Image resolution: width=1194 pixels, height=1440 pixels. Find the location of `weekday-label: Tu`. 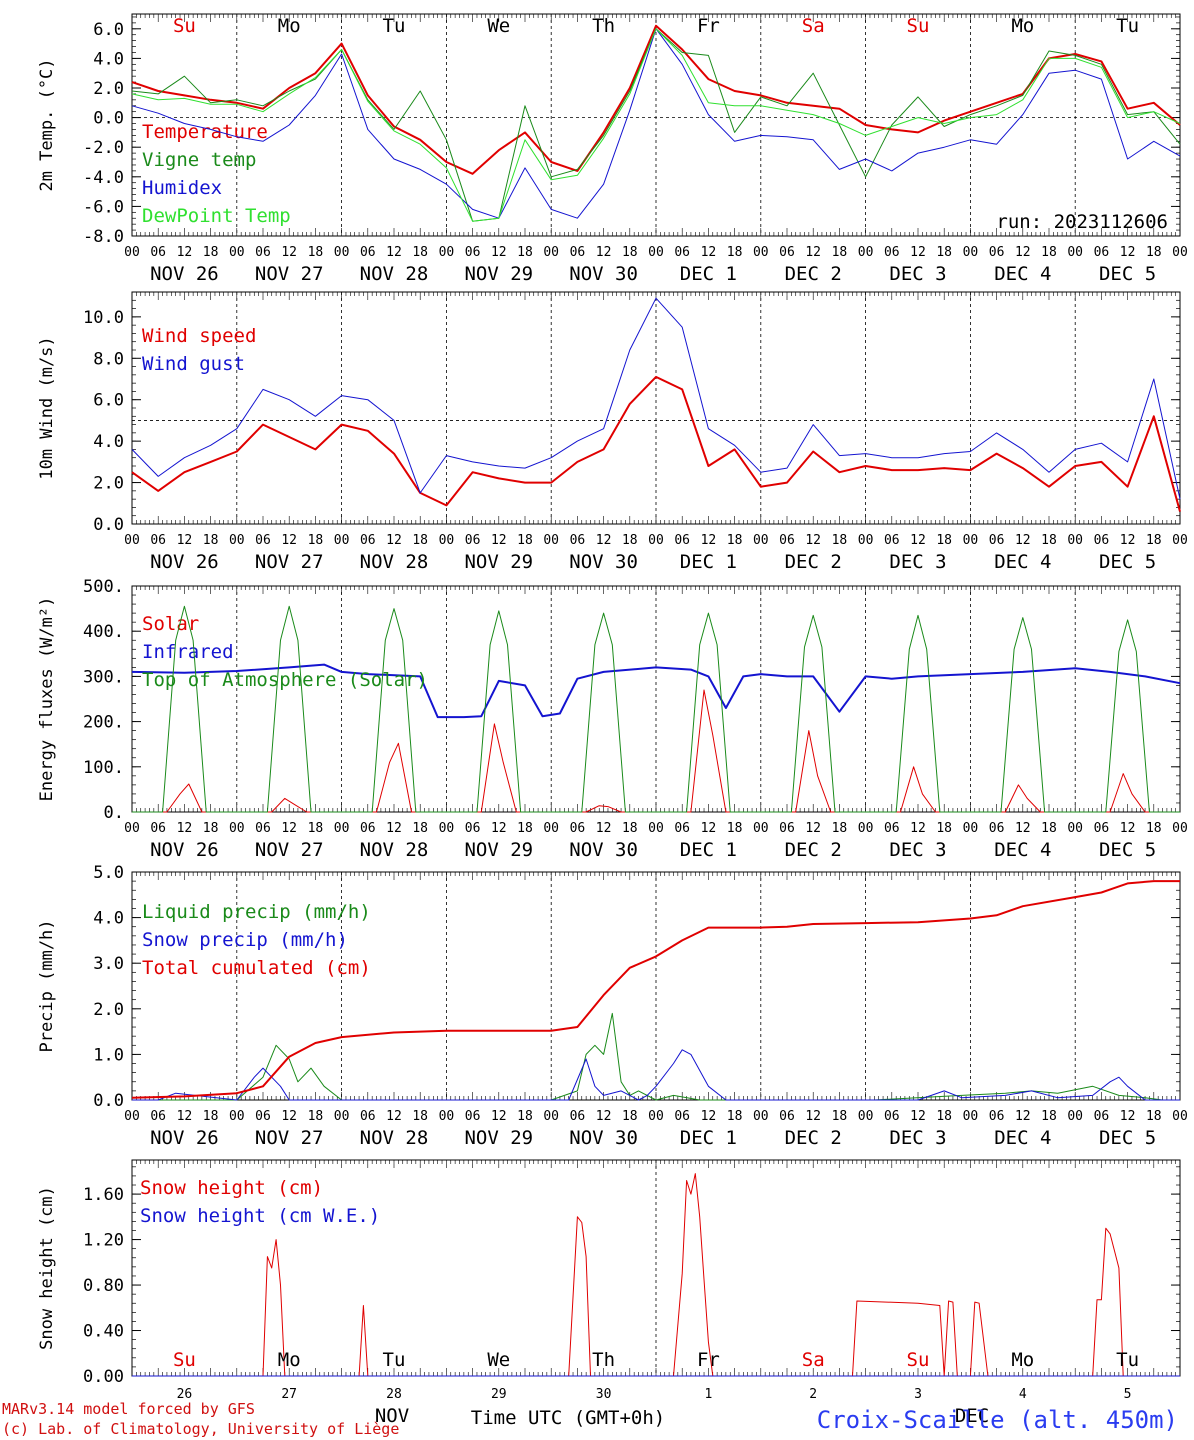

weekday-label: Tu is located at coordinates (394, 26).